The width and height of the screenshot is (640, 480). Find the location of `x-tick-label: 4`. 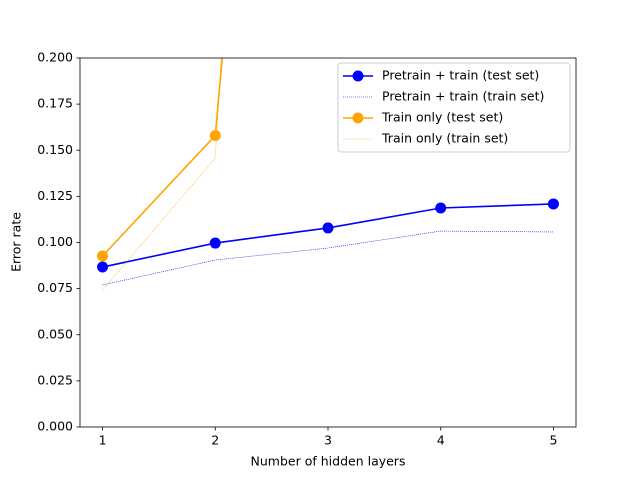

x-tick-label: 4 is located at coordinates (441, 440).